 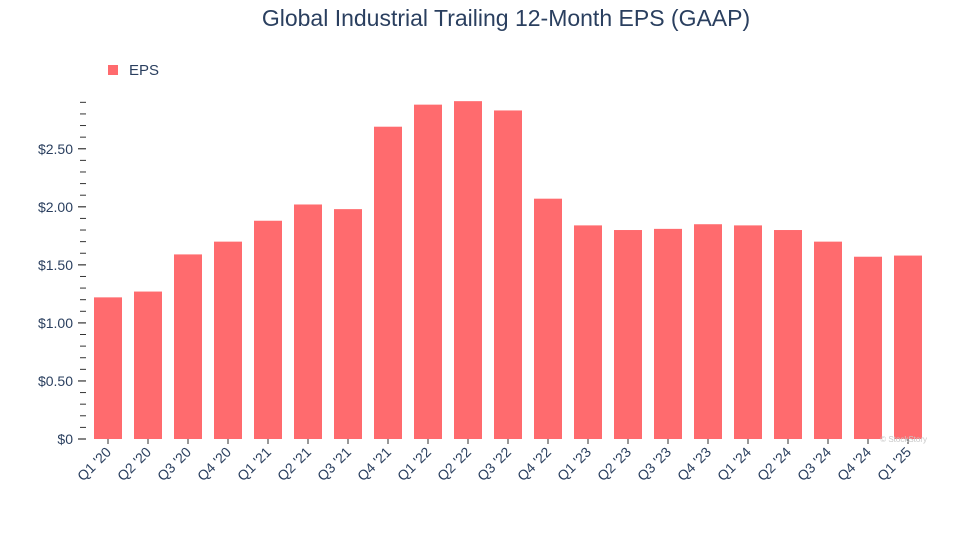 I want to click on x-tick-label: Q3 '23, so click(x=654, y=464).